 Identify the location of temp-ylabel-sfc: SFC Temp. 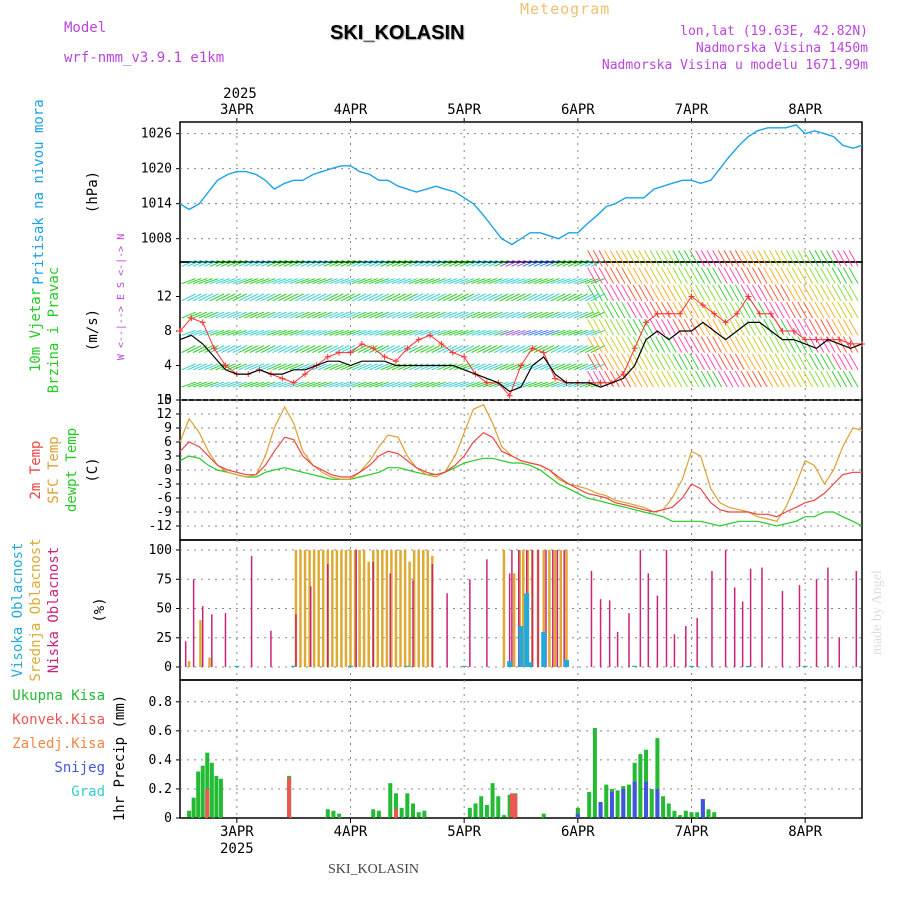
(54, 469).